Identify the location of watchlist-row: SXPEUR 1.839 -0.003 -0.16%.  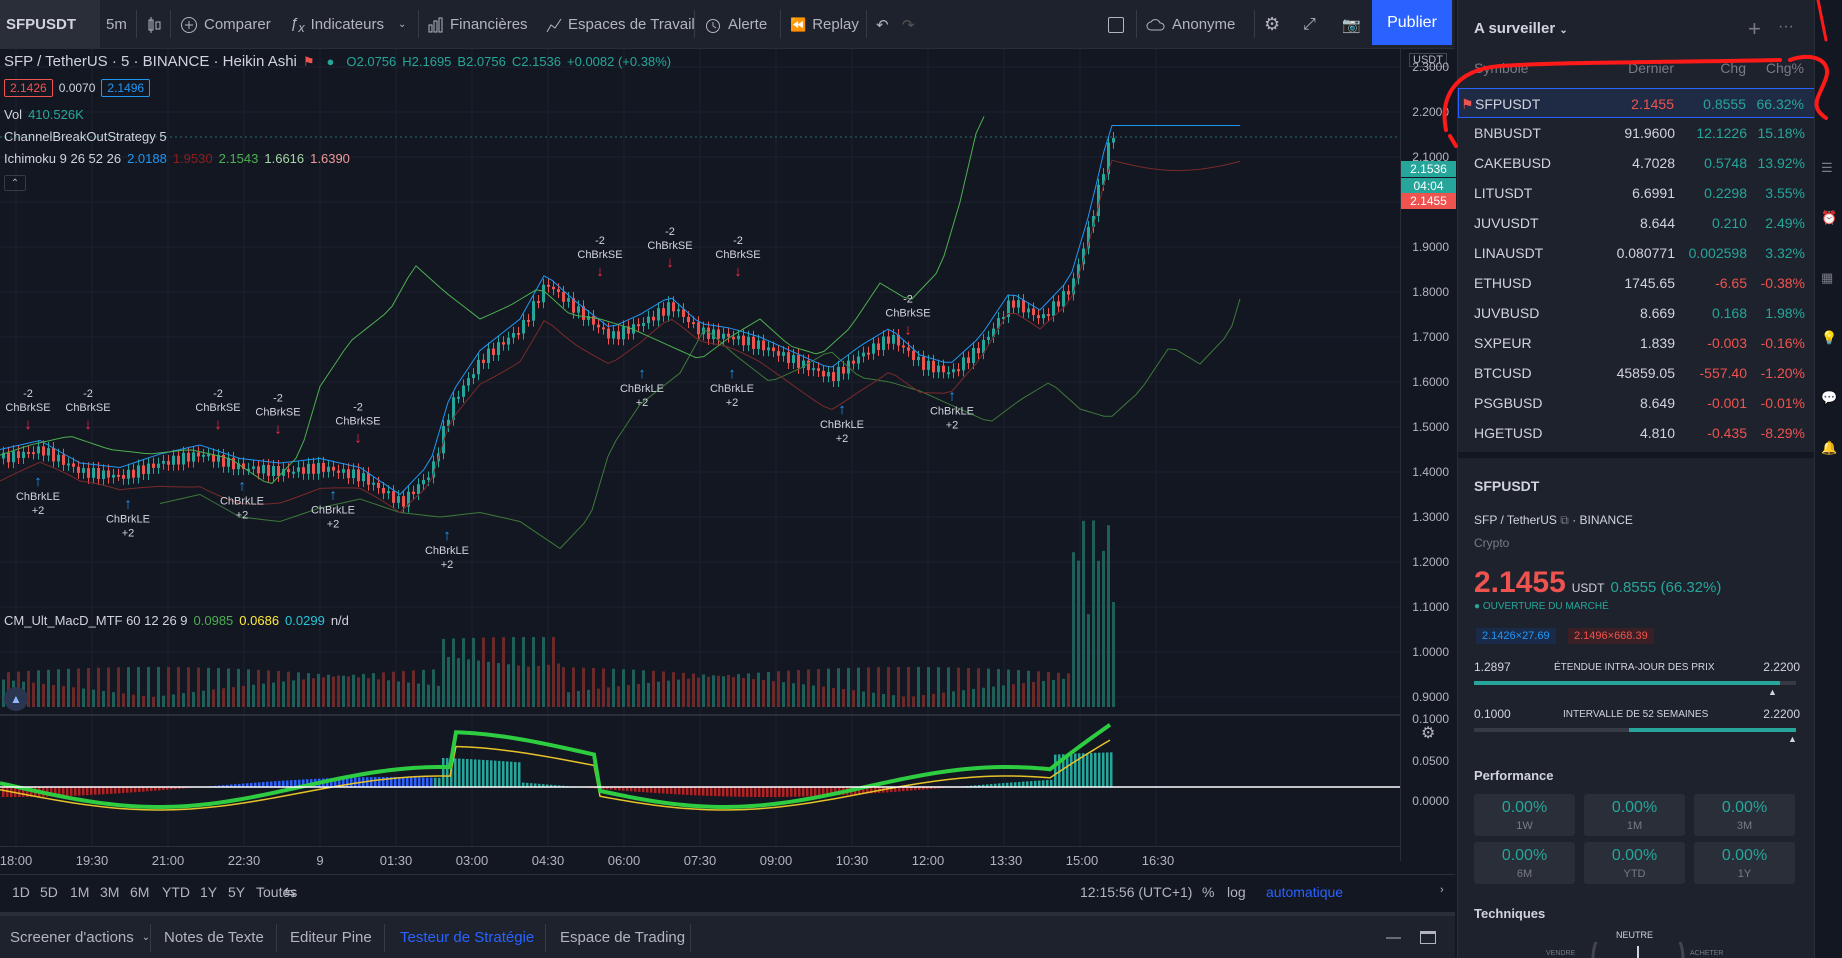
(1636, 343).